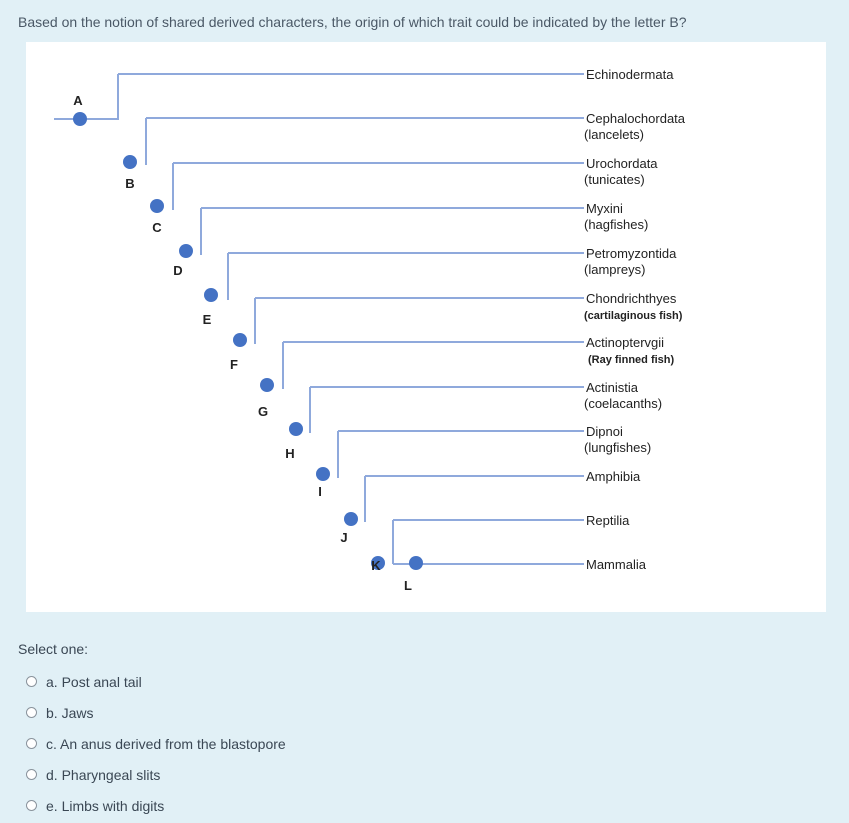  Describe the element at coordinates (166, 743) in the screenshot. I see `option-c-label: c. An anus derived from the blastopore` at that location.